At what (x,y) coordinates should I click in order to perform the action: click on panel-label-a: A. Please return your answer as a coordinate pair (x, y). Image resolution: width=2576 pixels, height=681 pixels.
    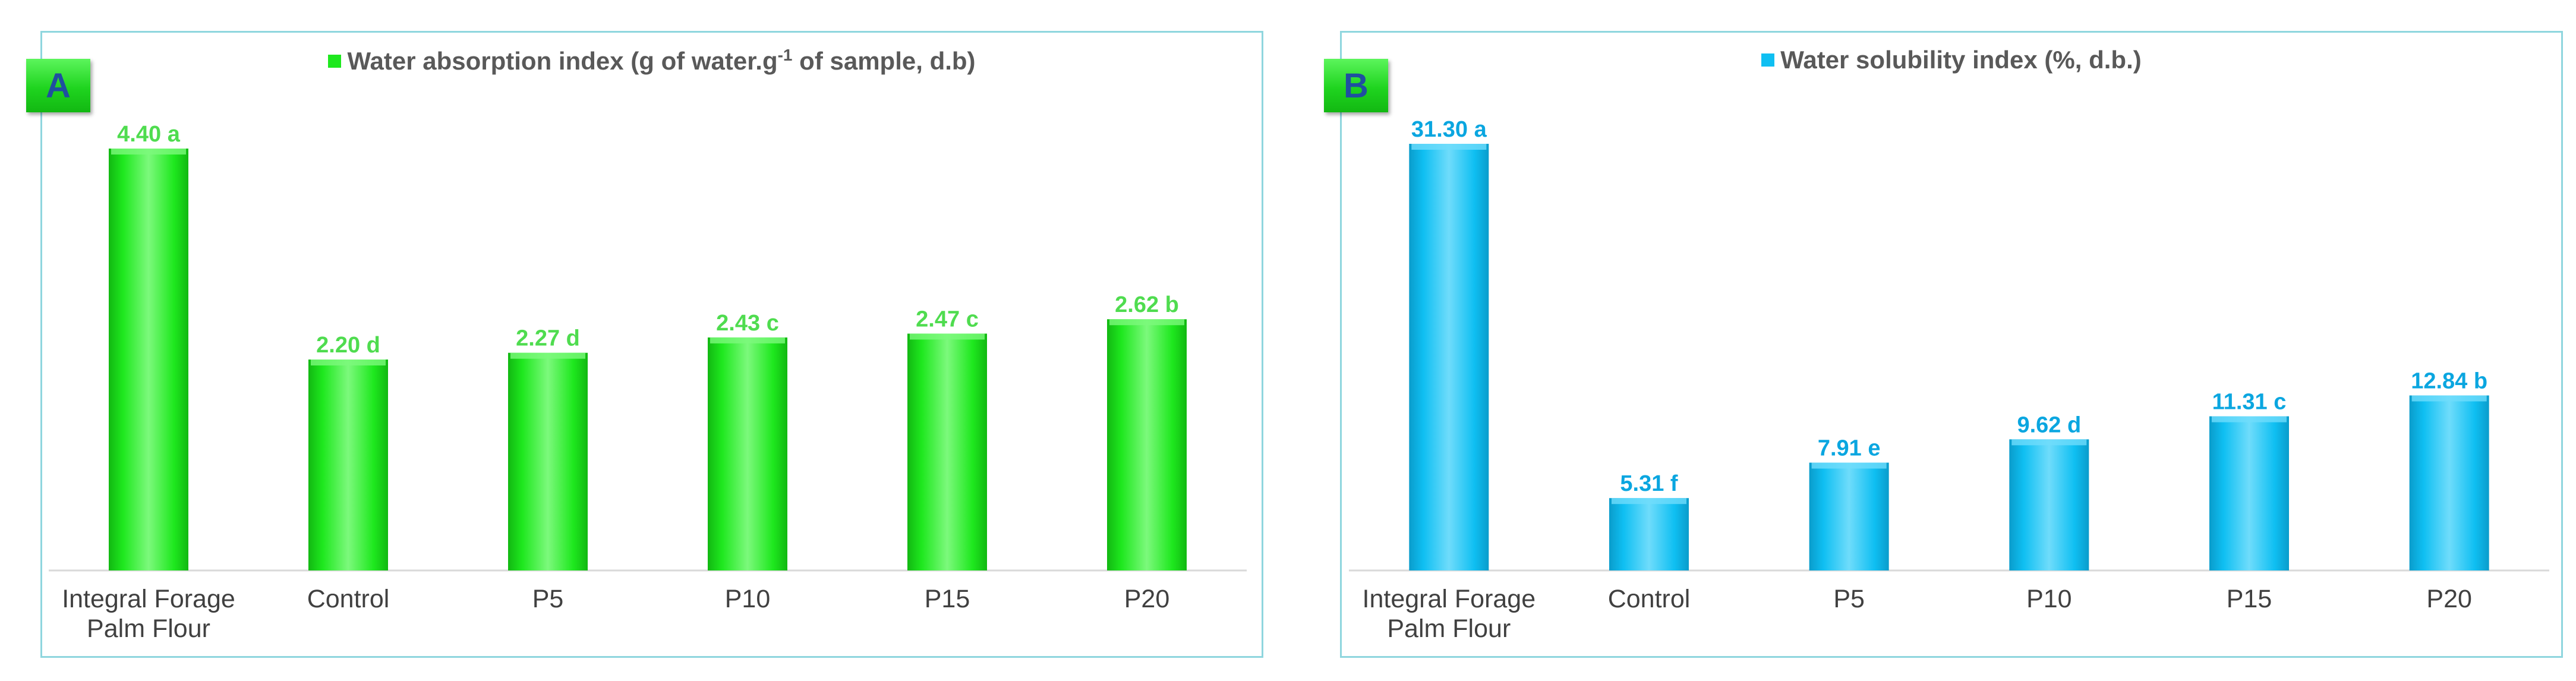
    Looking at the image, I should click on (58, 85).